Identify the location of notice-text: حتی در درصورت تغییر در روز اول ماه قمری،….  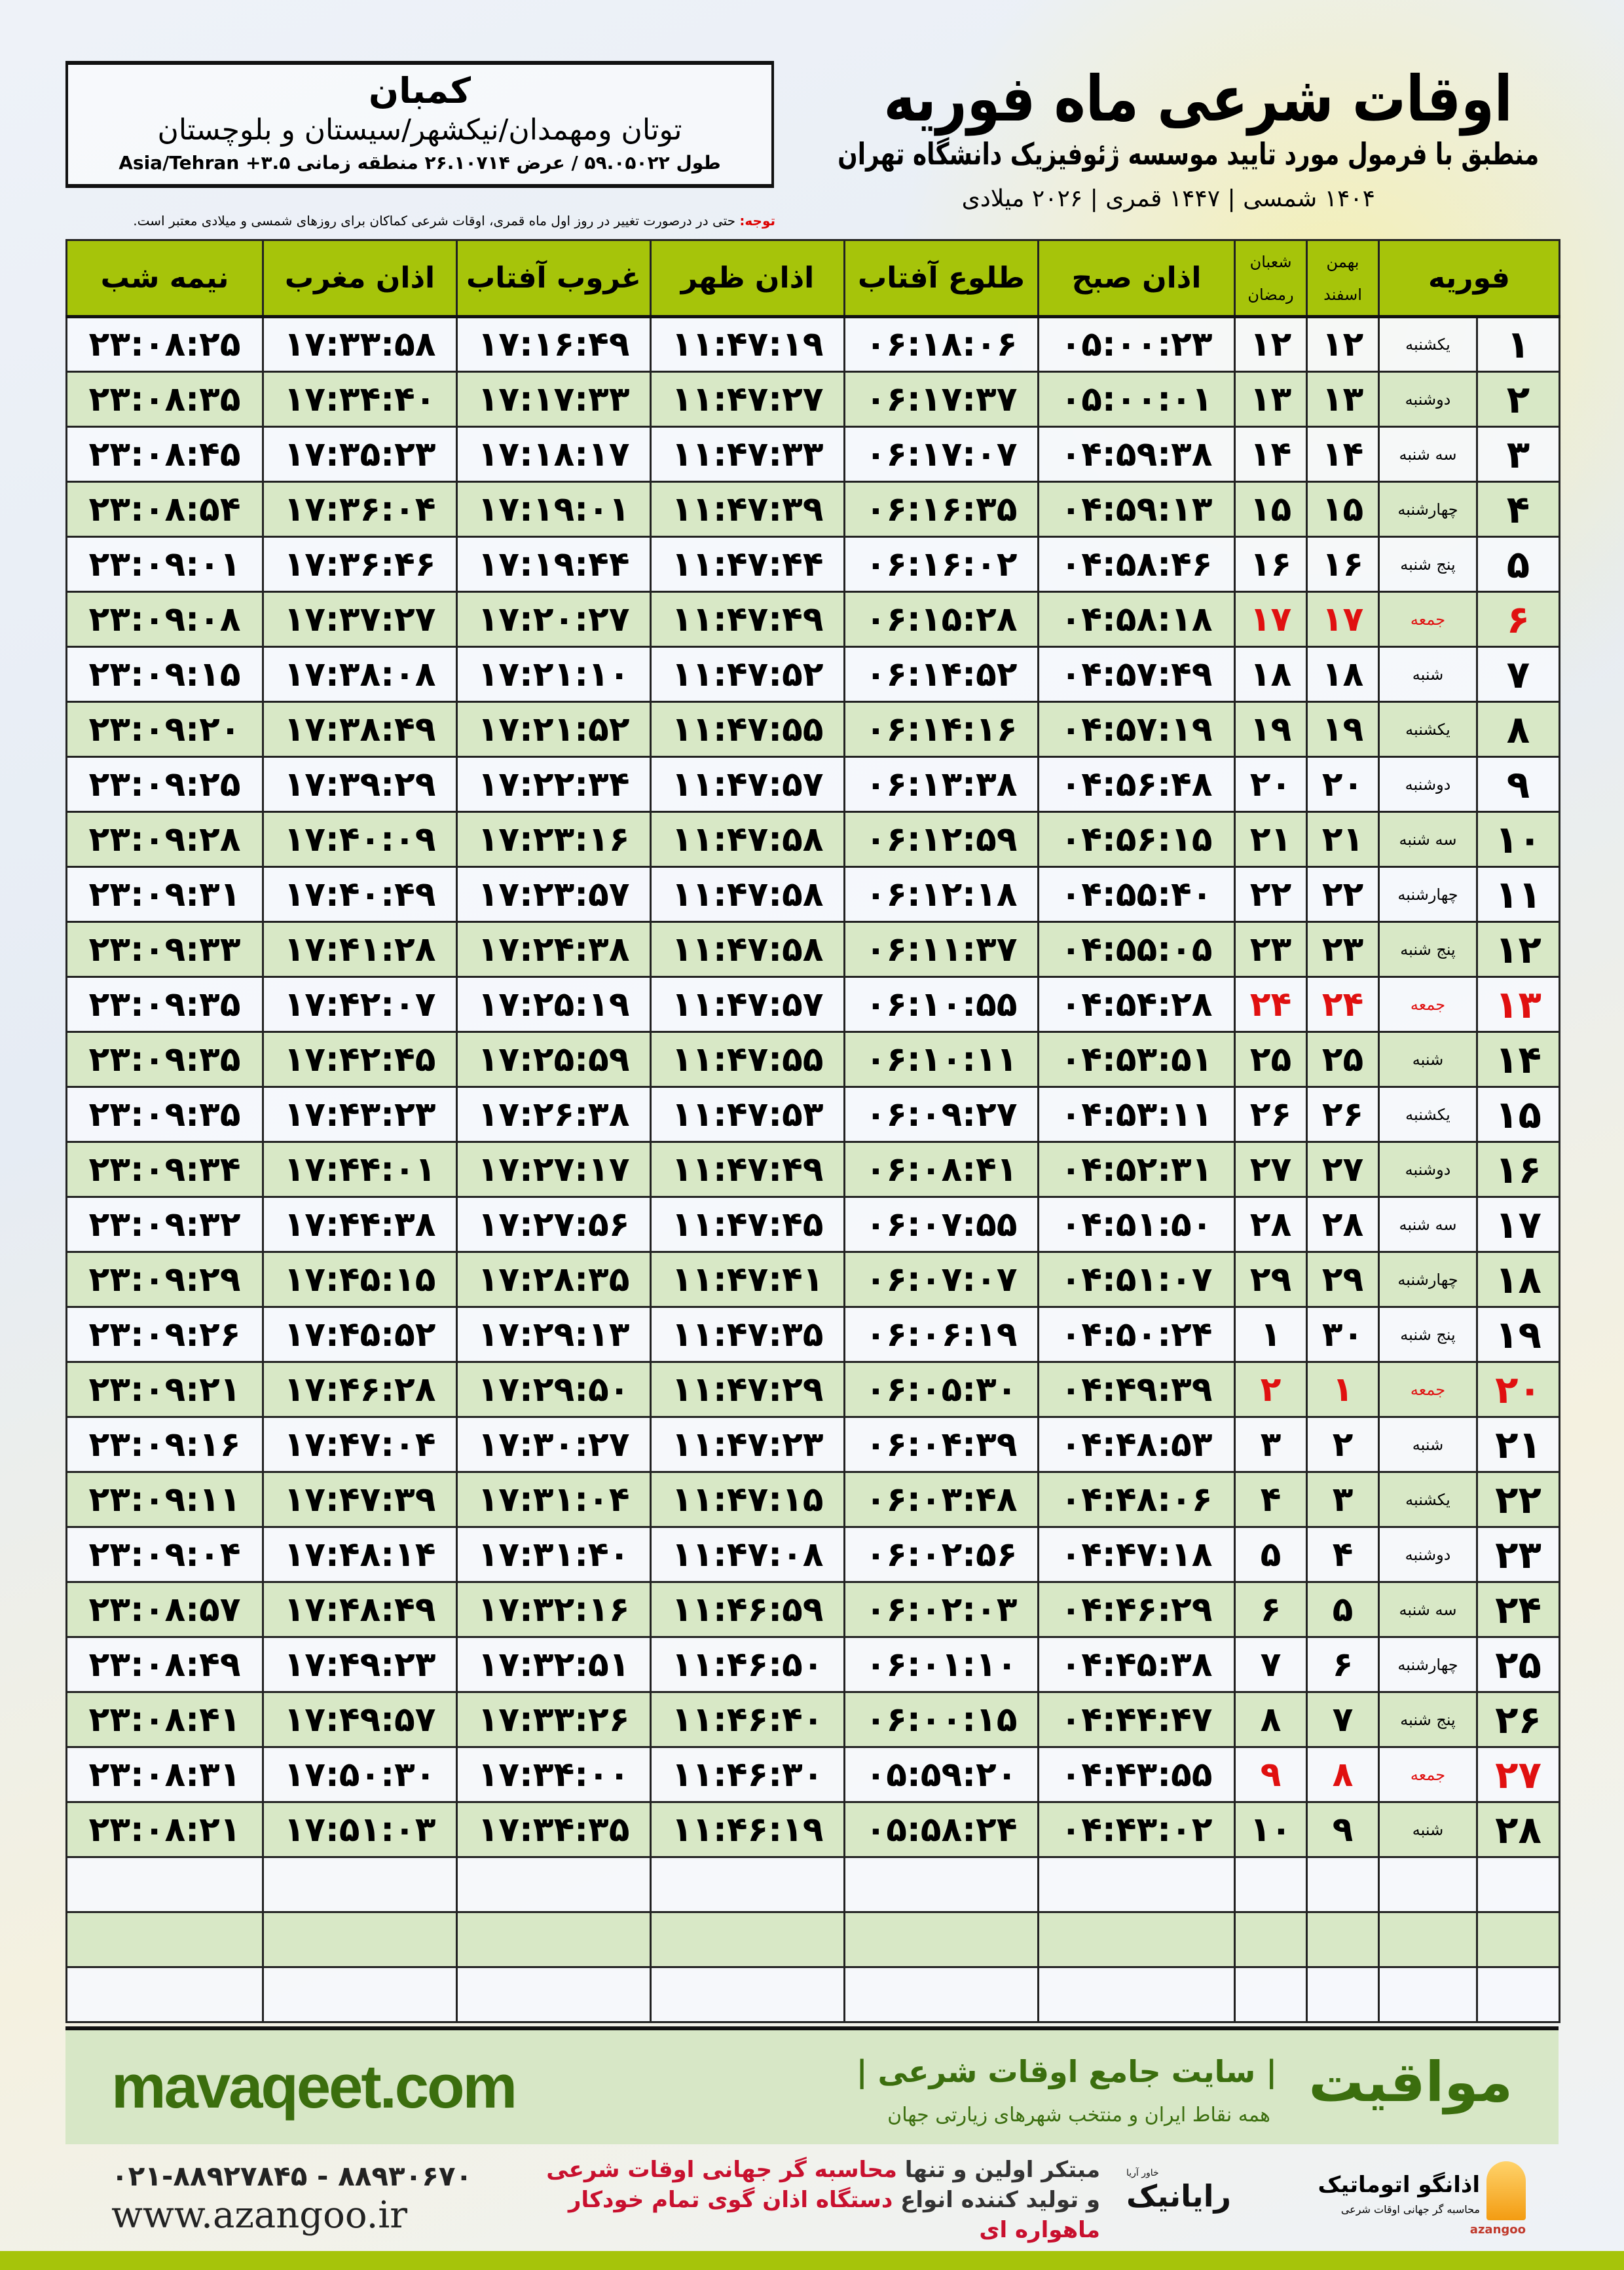
(436, 221).